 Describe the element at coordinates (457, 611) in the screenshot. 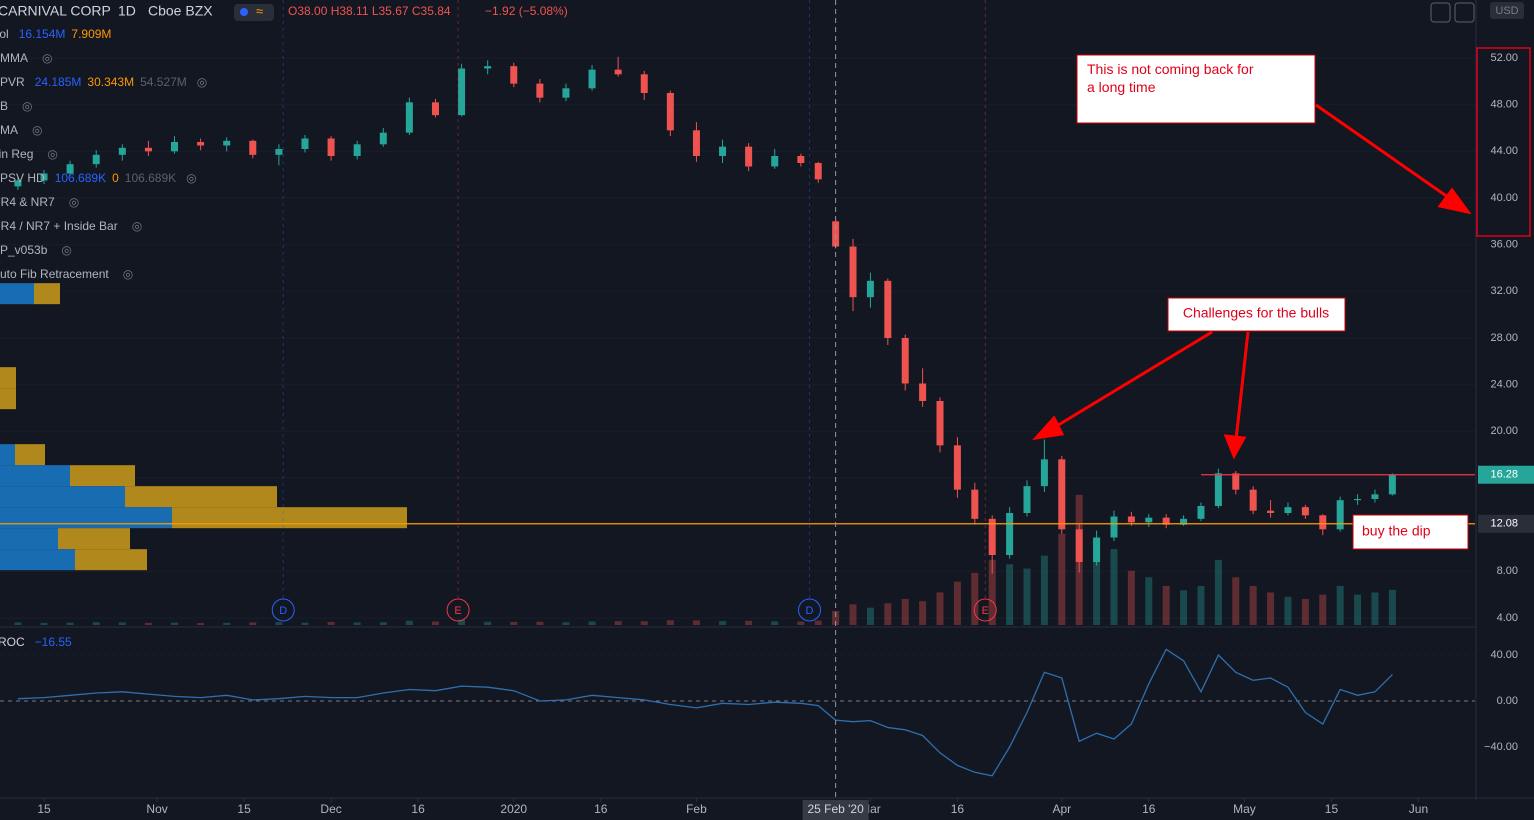

I see `event-label: E` at that location.